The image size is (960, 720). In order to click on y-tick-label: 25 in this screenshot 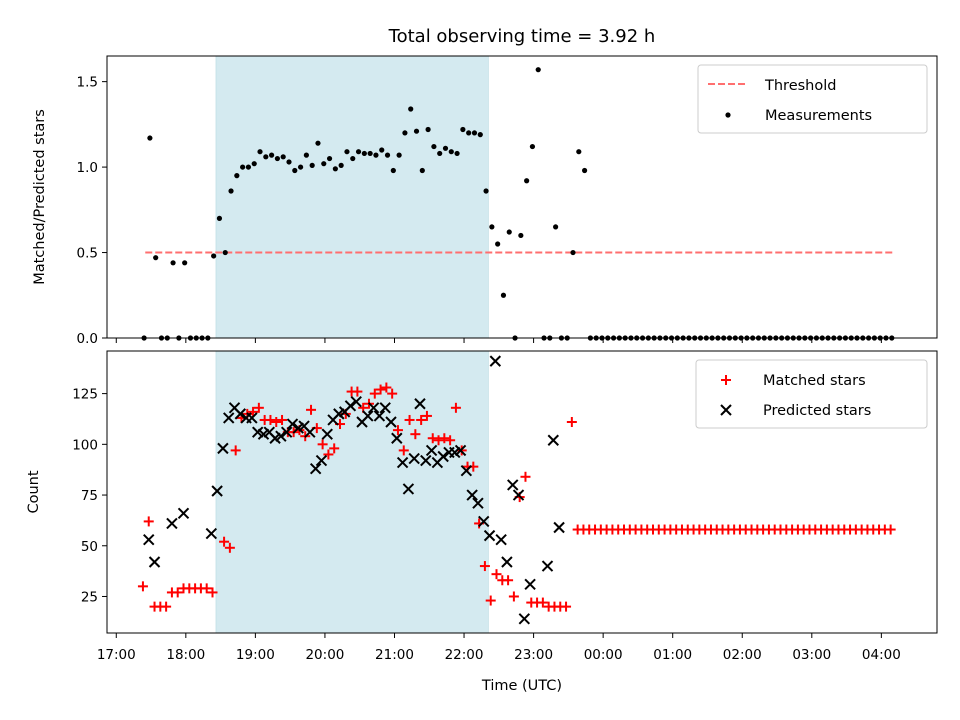, I will do `click(89, 597)`.